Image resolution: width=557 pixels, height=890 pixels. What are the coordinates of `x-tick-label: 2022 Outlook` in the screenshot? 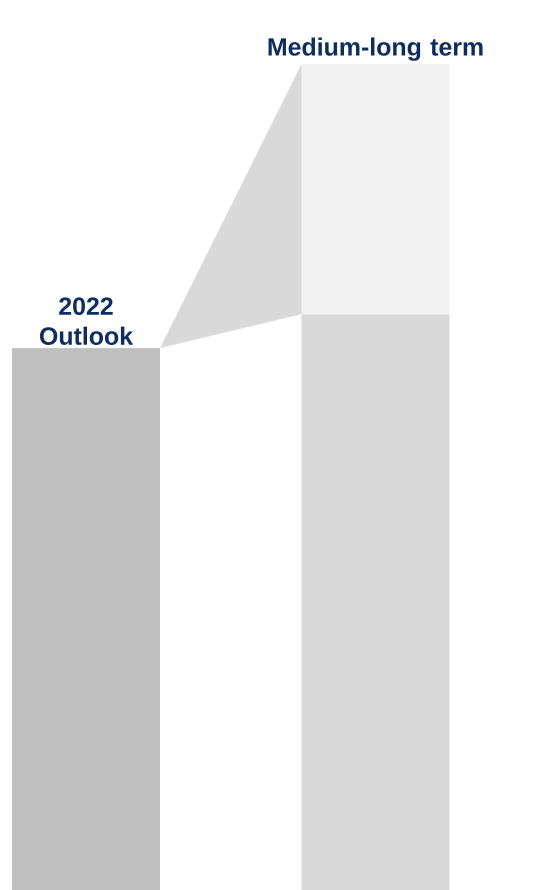 It's located at (87, 321).